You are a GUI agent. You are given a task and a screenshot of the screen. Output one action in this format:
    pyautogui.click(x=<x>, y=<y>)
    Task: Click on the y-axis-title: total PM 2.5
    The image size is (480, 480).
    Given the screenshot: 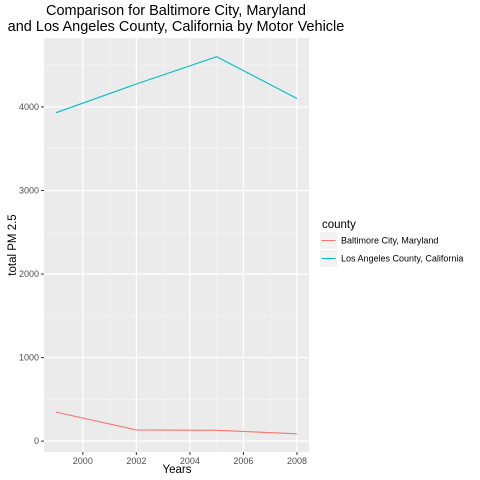 What is the action you would take?
    pyautogui.click(x=13, y=244)
    